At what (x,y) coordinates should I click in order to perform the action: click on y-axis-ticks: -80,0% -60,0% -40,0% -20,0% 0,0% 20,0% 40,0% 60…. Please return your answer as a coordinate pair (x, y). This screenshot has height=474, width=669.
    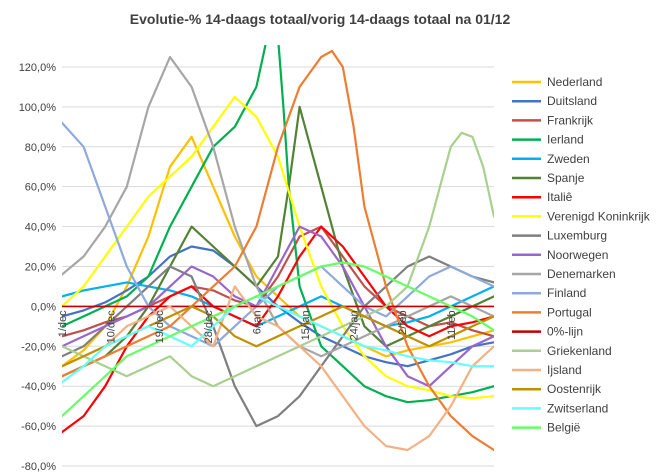
    Looking at the image, I should click on (38, 267).